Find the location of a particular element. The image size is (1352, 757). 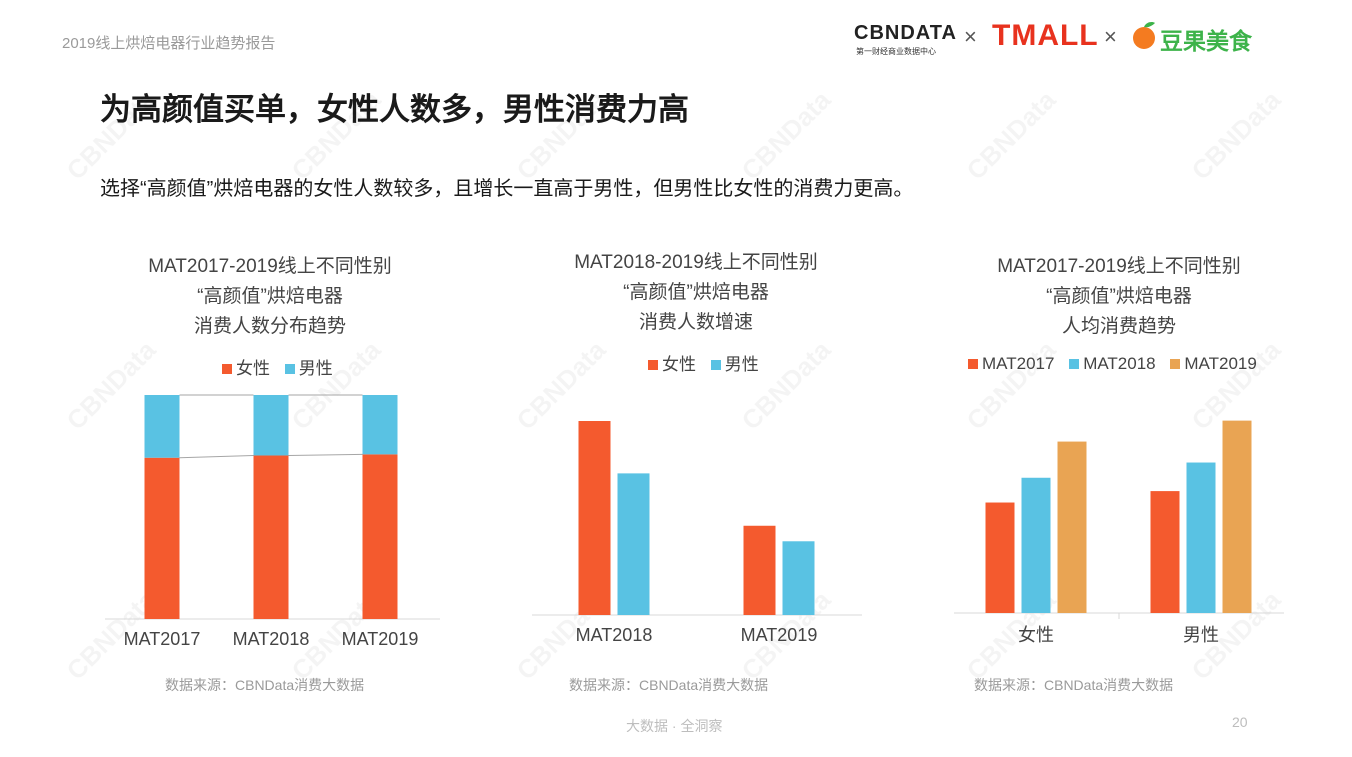

chart2-title-line: MAT2018-2019线上不同性别 is located at coordinates (696, 262).